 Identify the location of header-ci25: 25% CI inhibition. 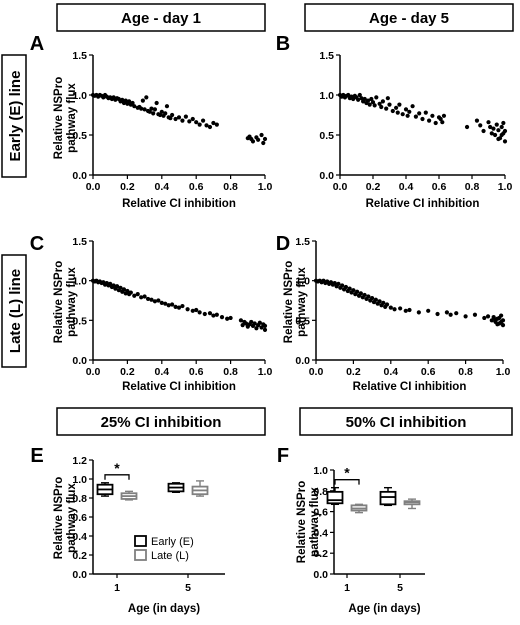
(161, 421).